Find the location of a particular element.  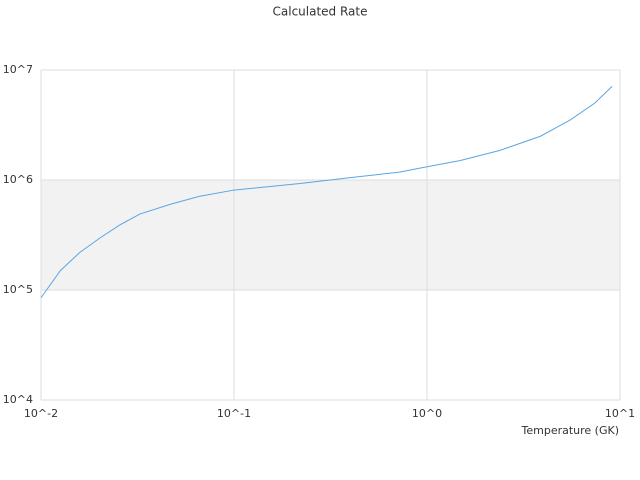

y-tick-label: 10^7 is located at coordinates (18, 69).